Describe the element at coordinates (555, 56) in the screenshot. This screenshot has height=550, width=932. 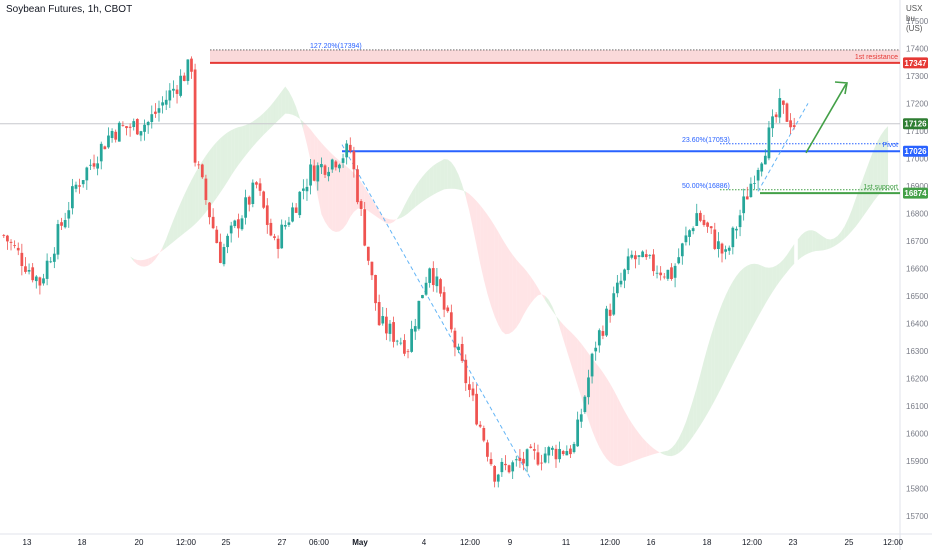
I see `resistance-zone` at that location.